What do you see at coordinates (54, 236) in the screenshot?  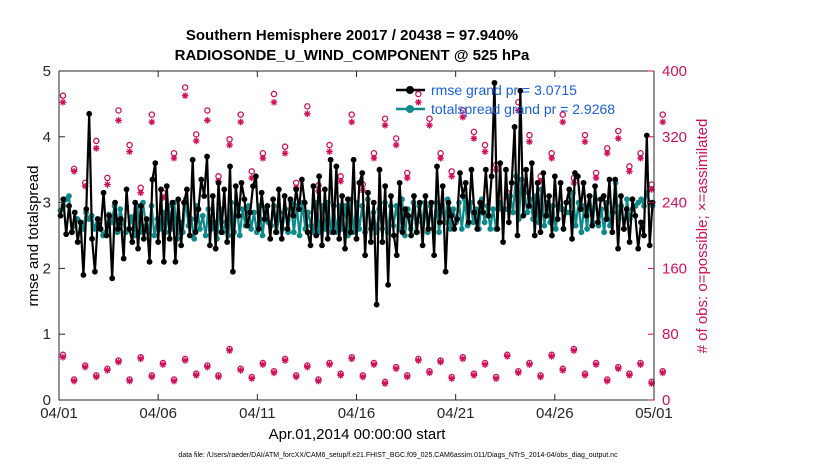 I see `y-axis-left: 0 1 2 3 4 5` at bounding box center [54, 236].